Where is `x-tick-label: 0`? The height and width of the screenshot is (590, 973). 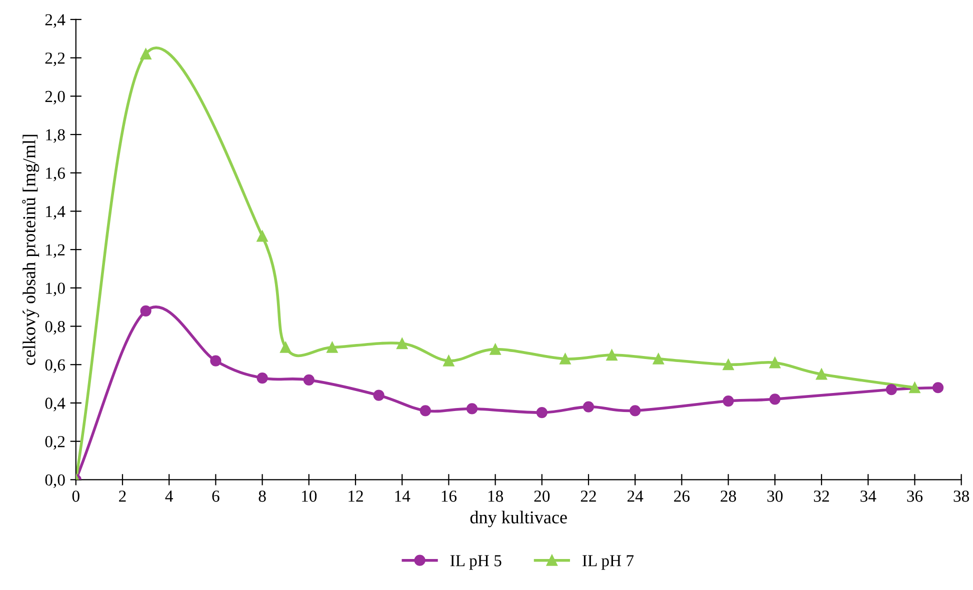
x-tick-label: 0 is located at coordinates (76, 496).